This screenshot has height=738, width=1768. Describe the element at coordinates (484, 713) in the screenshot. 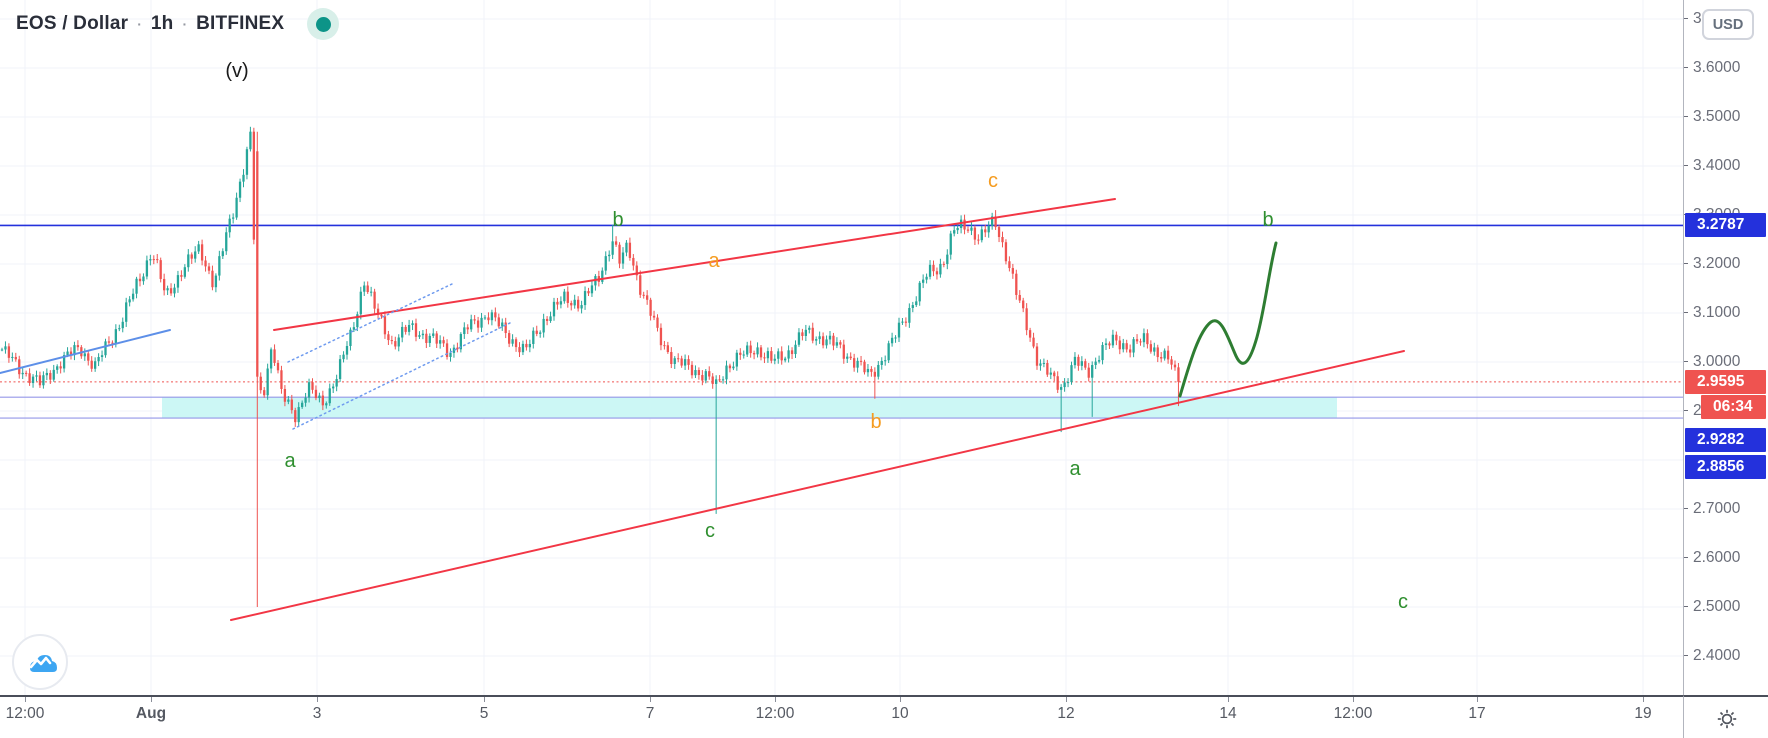

I see `time-tick-label: 5` at that location.